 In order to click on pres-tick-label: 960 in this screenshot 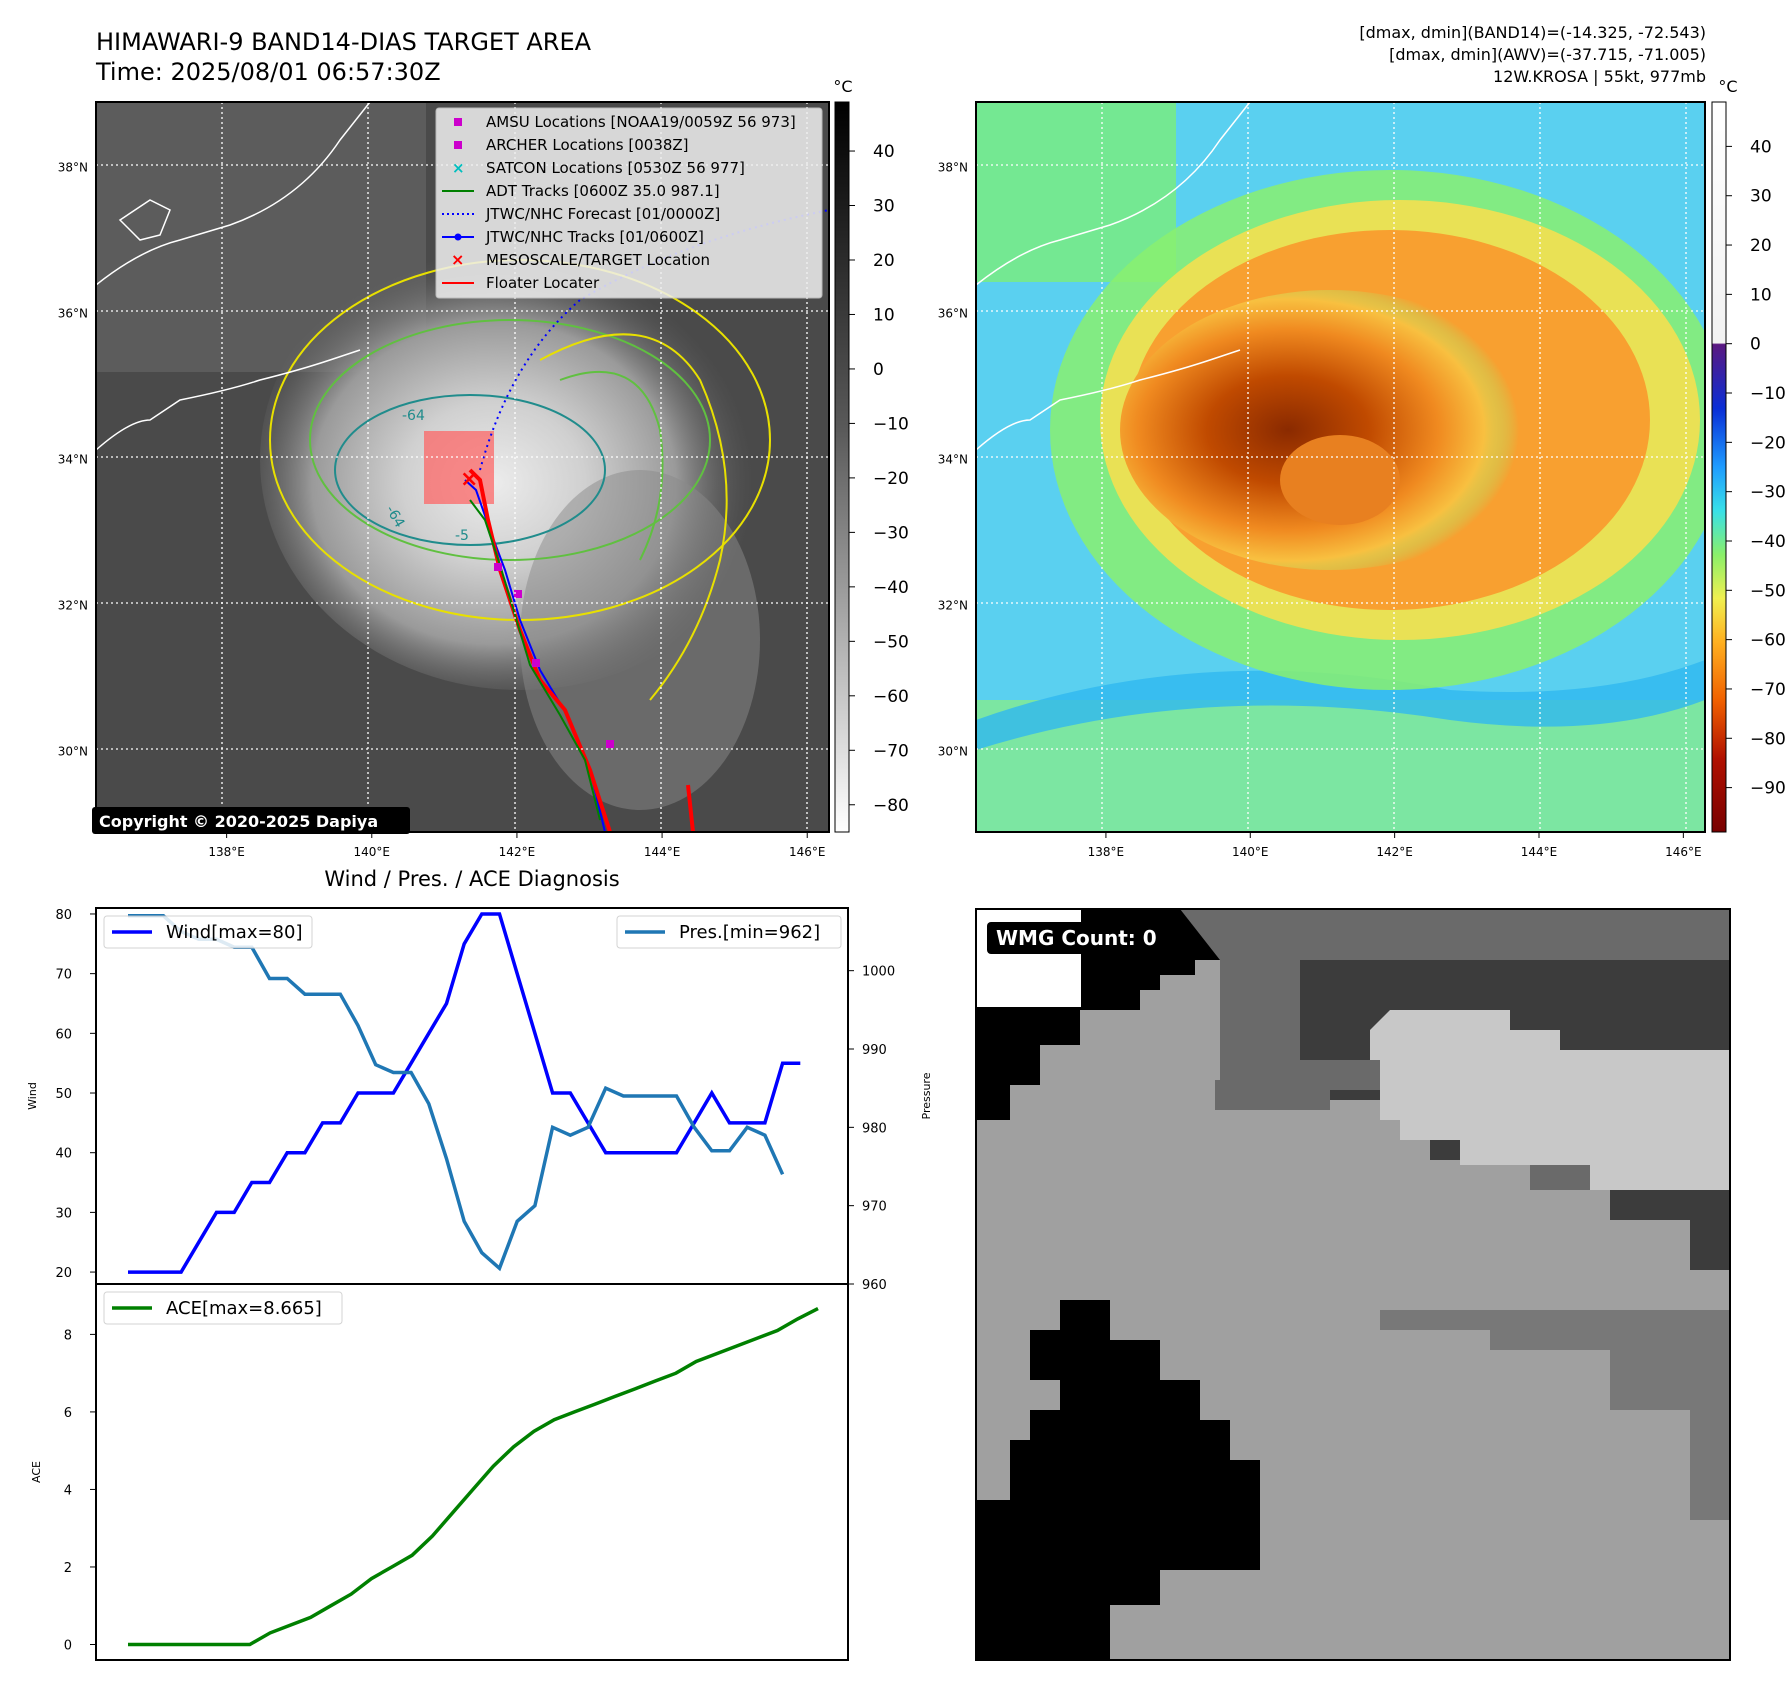, I will do `click(874, 1285)`.